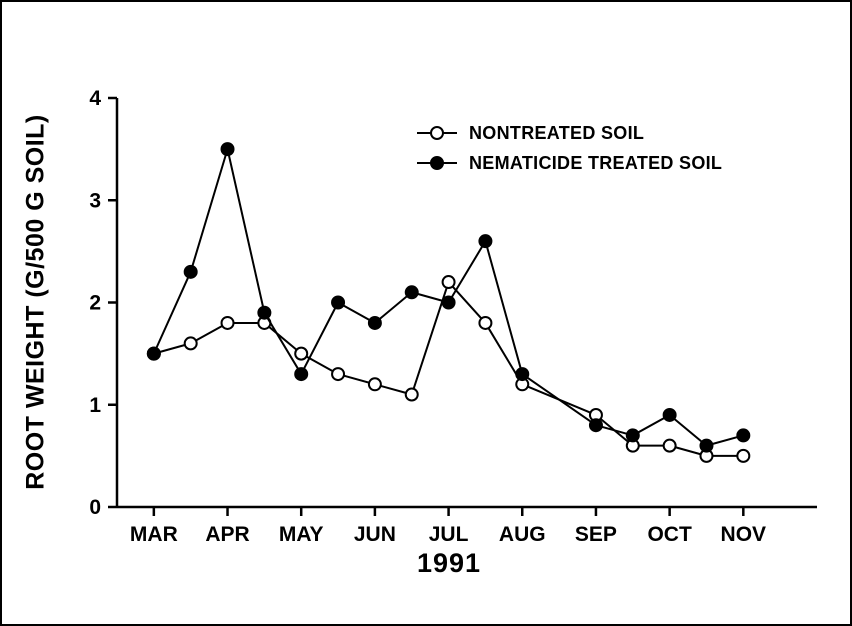 This screenshot has height=626, width=852. What do you see at coordinates (522, 534) in the screenshot?
I see `x-tick-label: AUG` at bounding box center [522, 534].